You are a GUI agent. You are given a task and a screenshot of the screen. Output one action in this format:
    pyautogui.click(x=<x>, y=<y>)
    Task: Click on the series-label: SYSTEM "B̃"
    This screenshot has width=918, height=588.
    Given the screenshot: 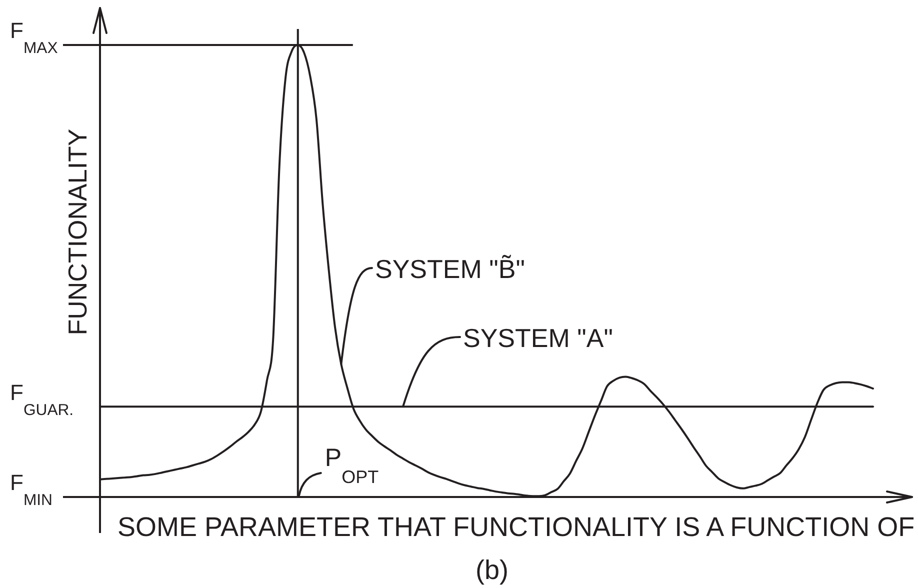 What is the action you would take?
    pyautogui.click(x=450, y=269)
    